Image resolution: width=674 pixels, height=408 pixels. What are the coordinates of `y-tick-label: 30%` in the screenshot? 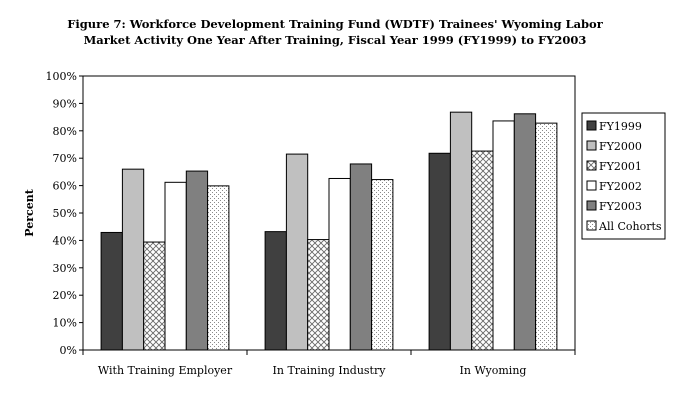 It's located at (65, 268).